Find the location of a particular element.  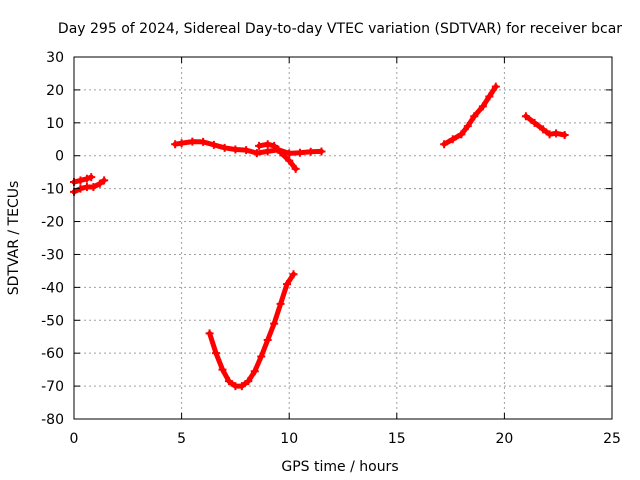

y-tick-label: -70 is located at coordinates (52, 387).